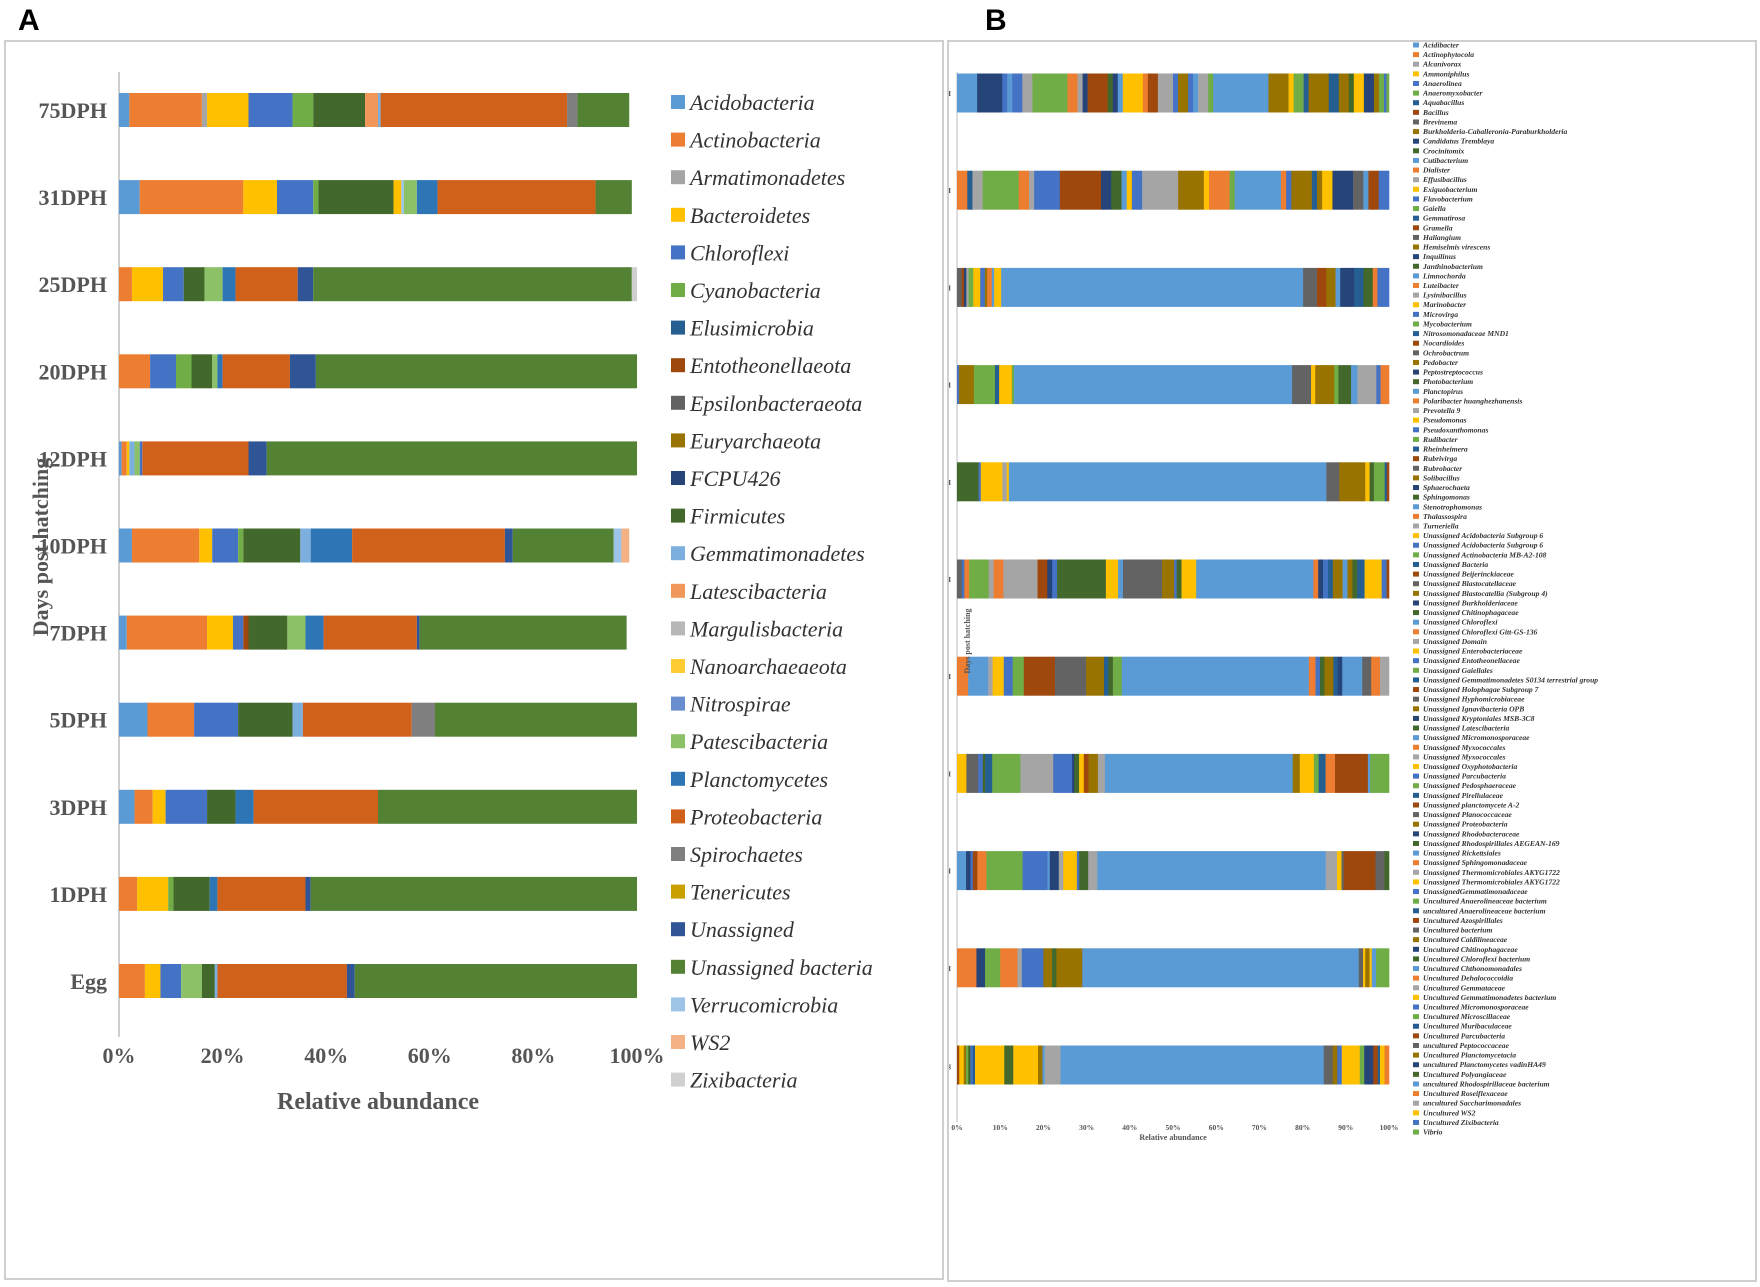 This screenshot has height=1287, width=1760. I want to click on legend-swatch-elusimicrobia, so click(678, 327).